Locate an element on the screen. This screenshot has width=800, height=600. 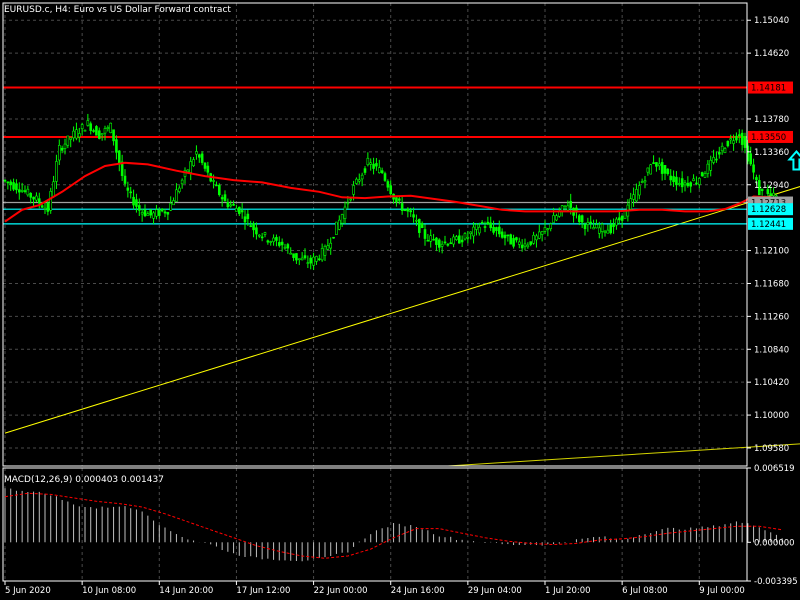
price-tick-label: 1.12940 is located at coordinates (771, 186).